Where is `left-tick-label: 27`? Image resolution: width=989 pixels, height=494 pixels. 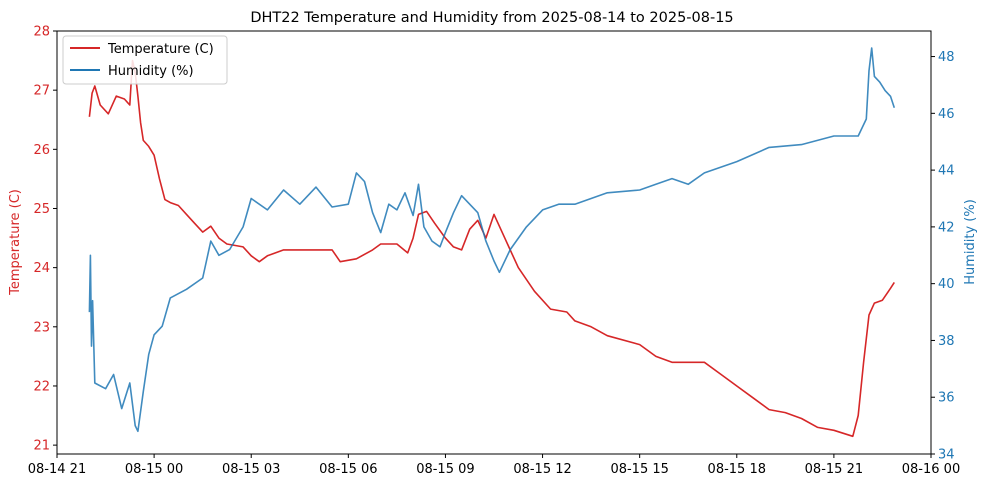 left-tick-label: 27 is located at coordinates (41, 91).